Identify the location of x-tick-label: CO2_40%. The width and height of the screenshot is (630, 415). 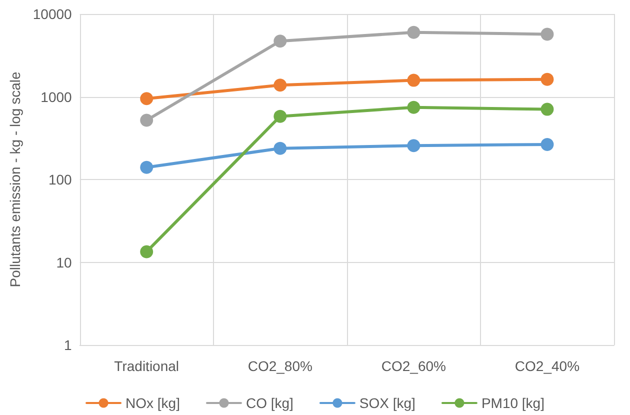
(547, 366).